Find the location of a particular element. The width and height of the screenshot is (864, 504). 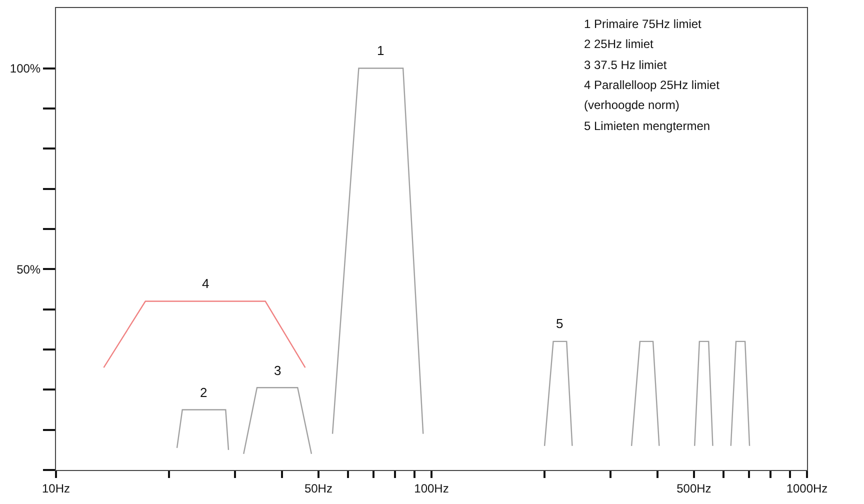

annotation: 4 Parallelloop 25Hz limiet is located at coordinates (652, 85).